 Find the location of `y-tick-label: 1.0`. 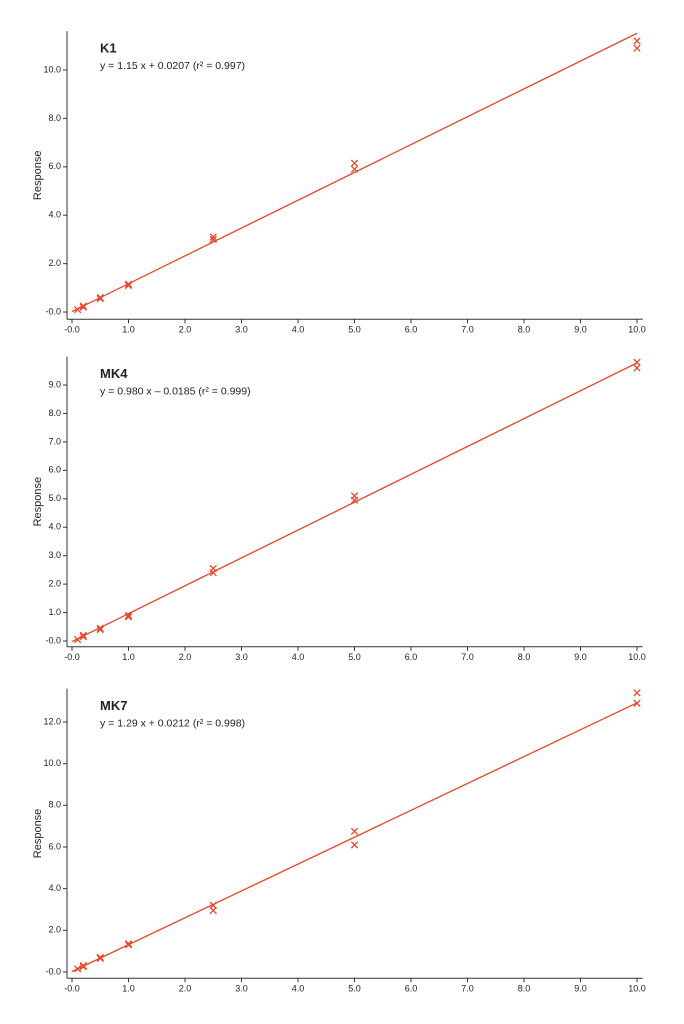

y-tick-label: 1.0 is located at coordinates (54, 612).